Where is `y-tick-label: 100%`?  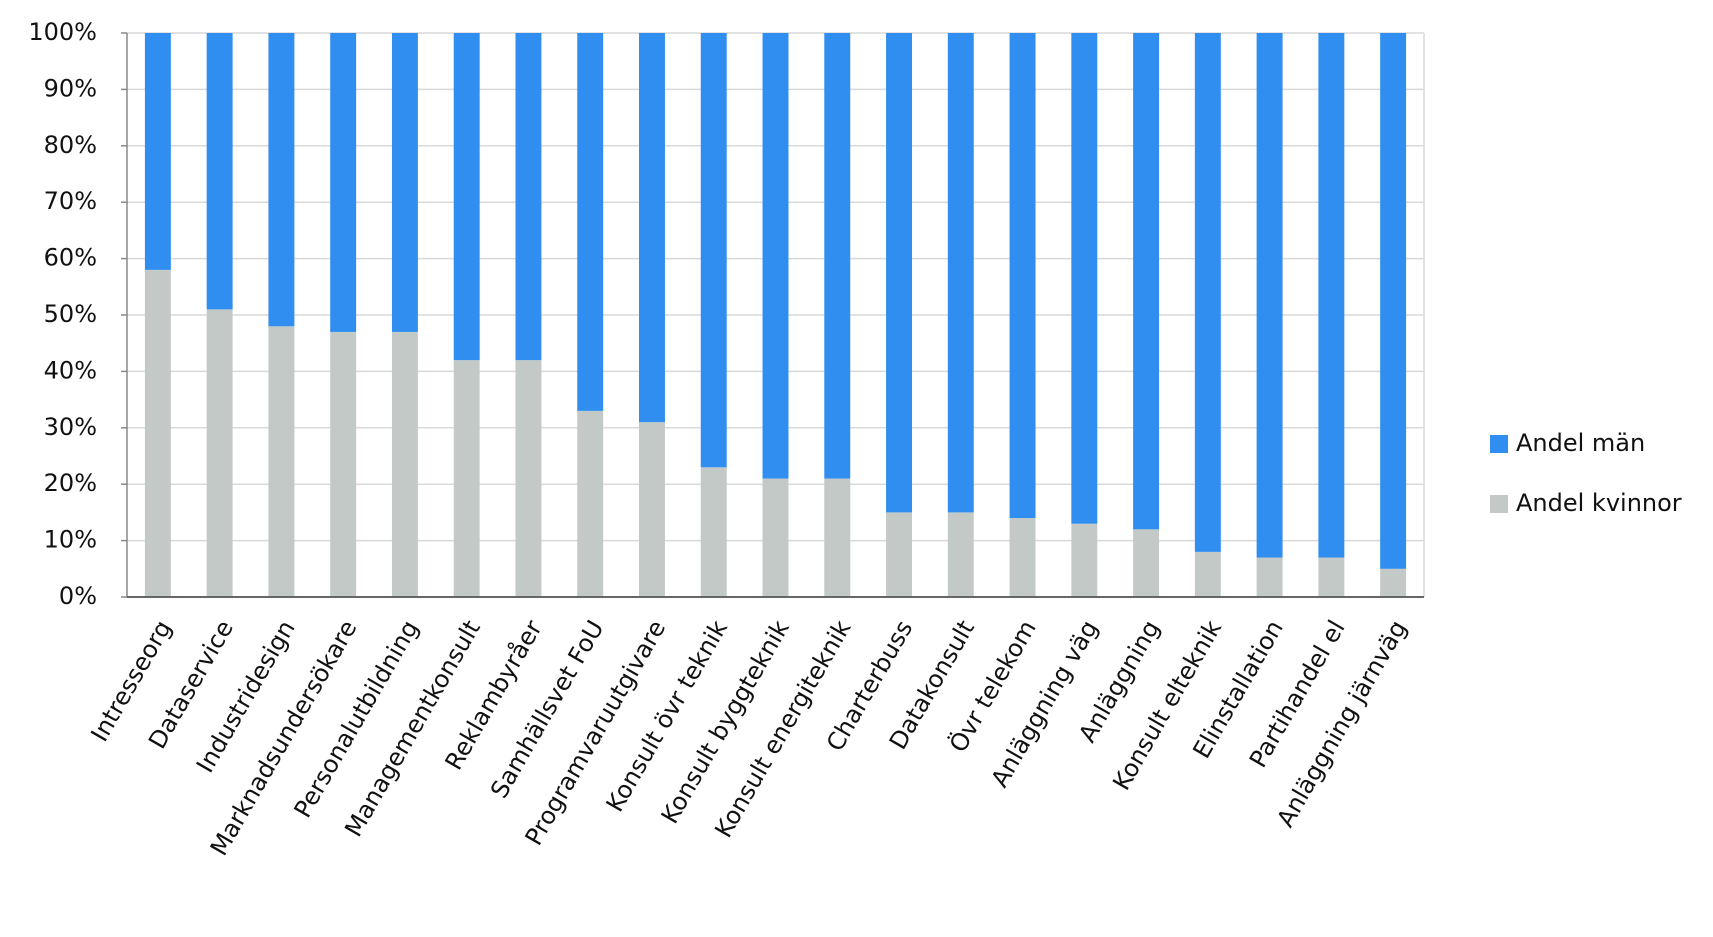 y-tick-label: 100% is located at coordinates (62, 32).